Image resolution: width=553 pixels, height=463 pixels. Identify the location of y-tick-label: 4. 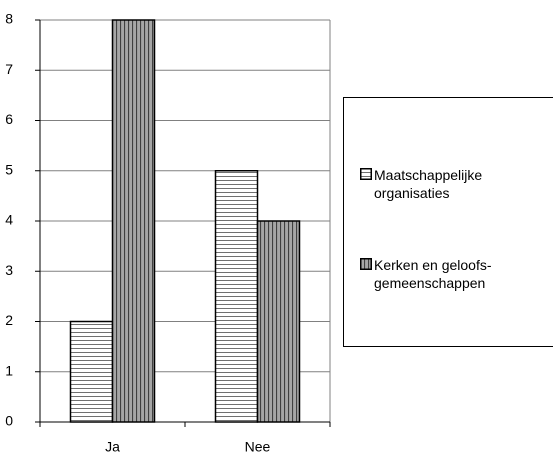
(9, 220).